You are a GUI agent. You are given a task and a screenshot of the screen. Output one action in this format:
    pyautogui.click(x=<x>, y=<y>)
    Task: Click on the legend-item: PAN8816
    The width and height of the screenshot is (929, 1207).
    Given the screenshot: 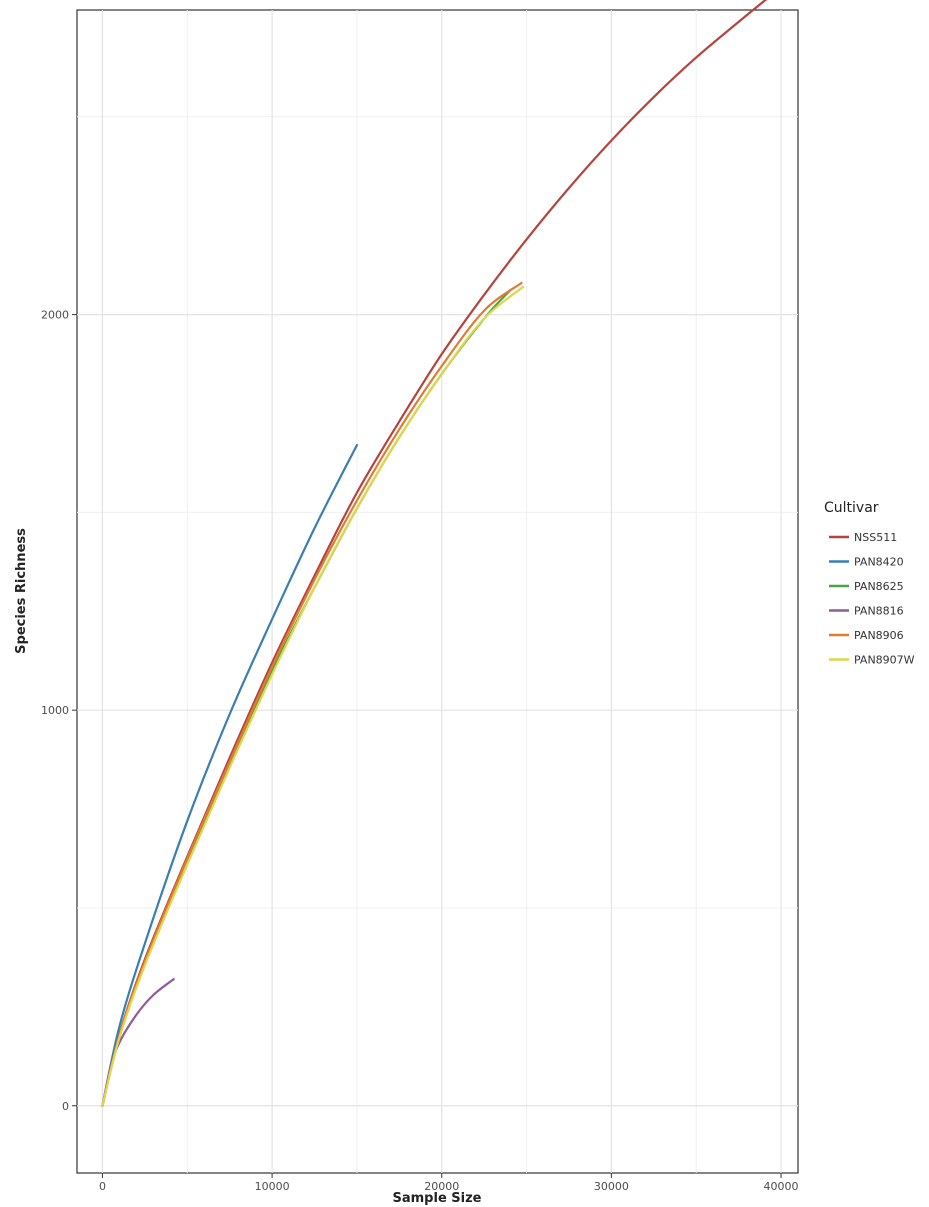 What is the action you would take?
    pyautogui.click(x=866, y=611)
    